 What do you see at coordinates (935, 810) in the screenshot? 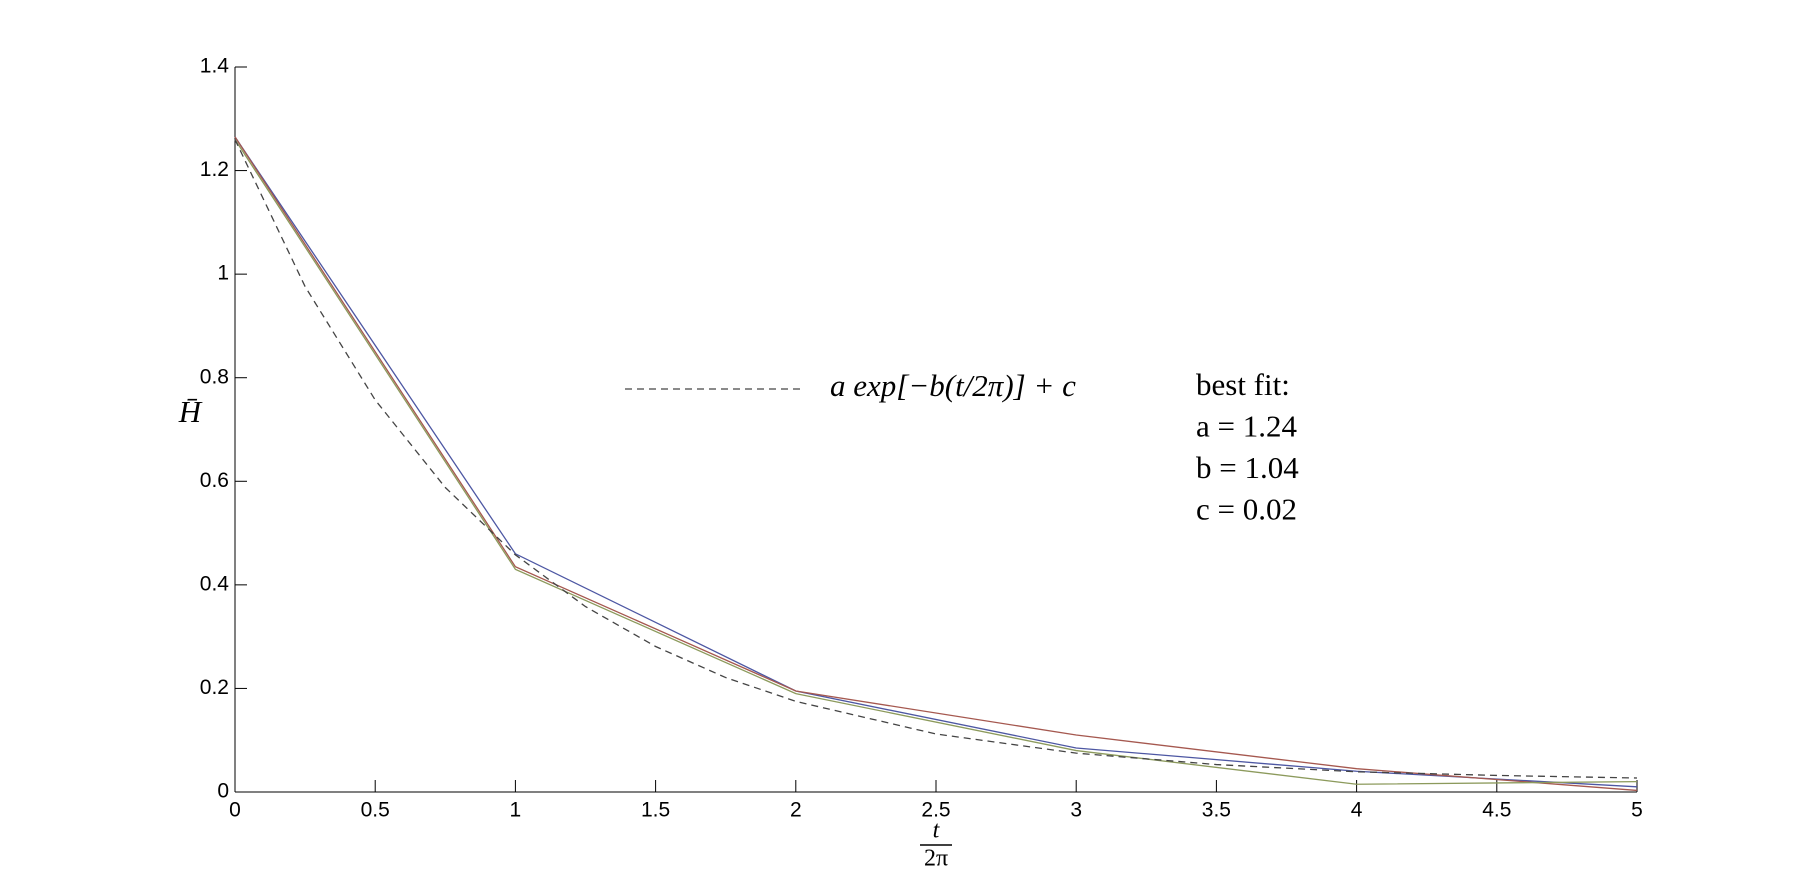
I see `x-tick-label: 2.5` at bounding box center [935, 810].